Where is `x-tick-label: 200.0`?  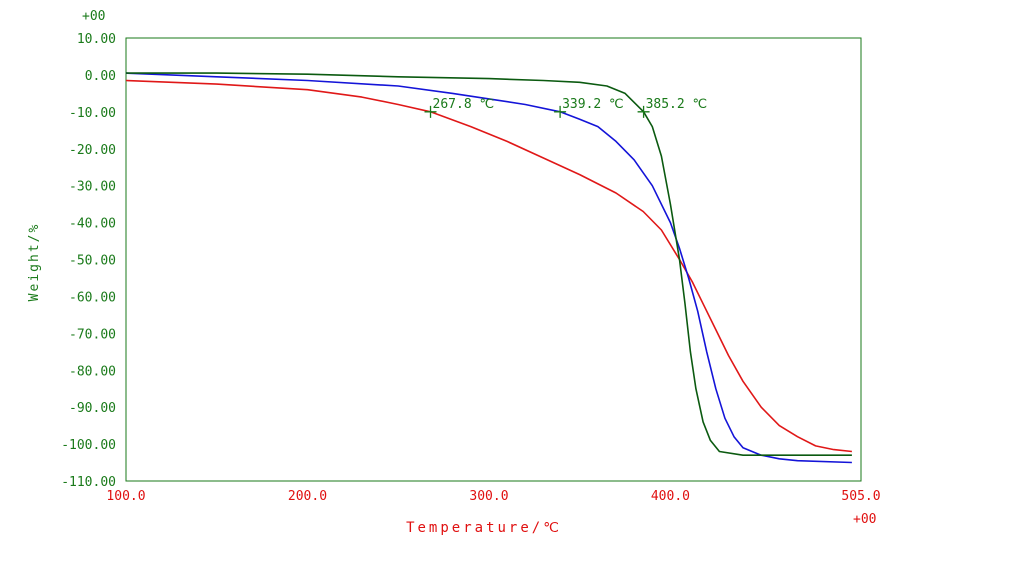 x-tick-label: 200.0 is located at coordinates (307, 496).